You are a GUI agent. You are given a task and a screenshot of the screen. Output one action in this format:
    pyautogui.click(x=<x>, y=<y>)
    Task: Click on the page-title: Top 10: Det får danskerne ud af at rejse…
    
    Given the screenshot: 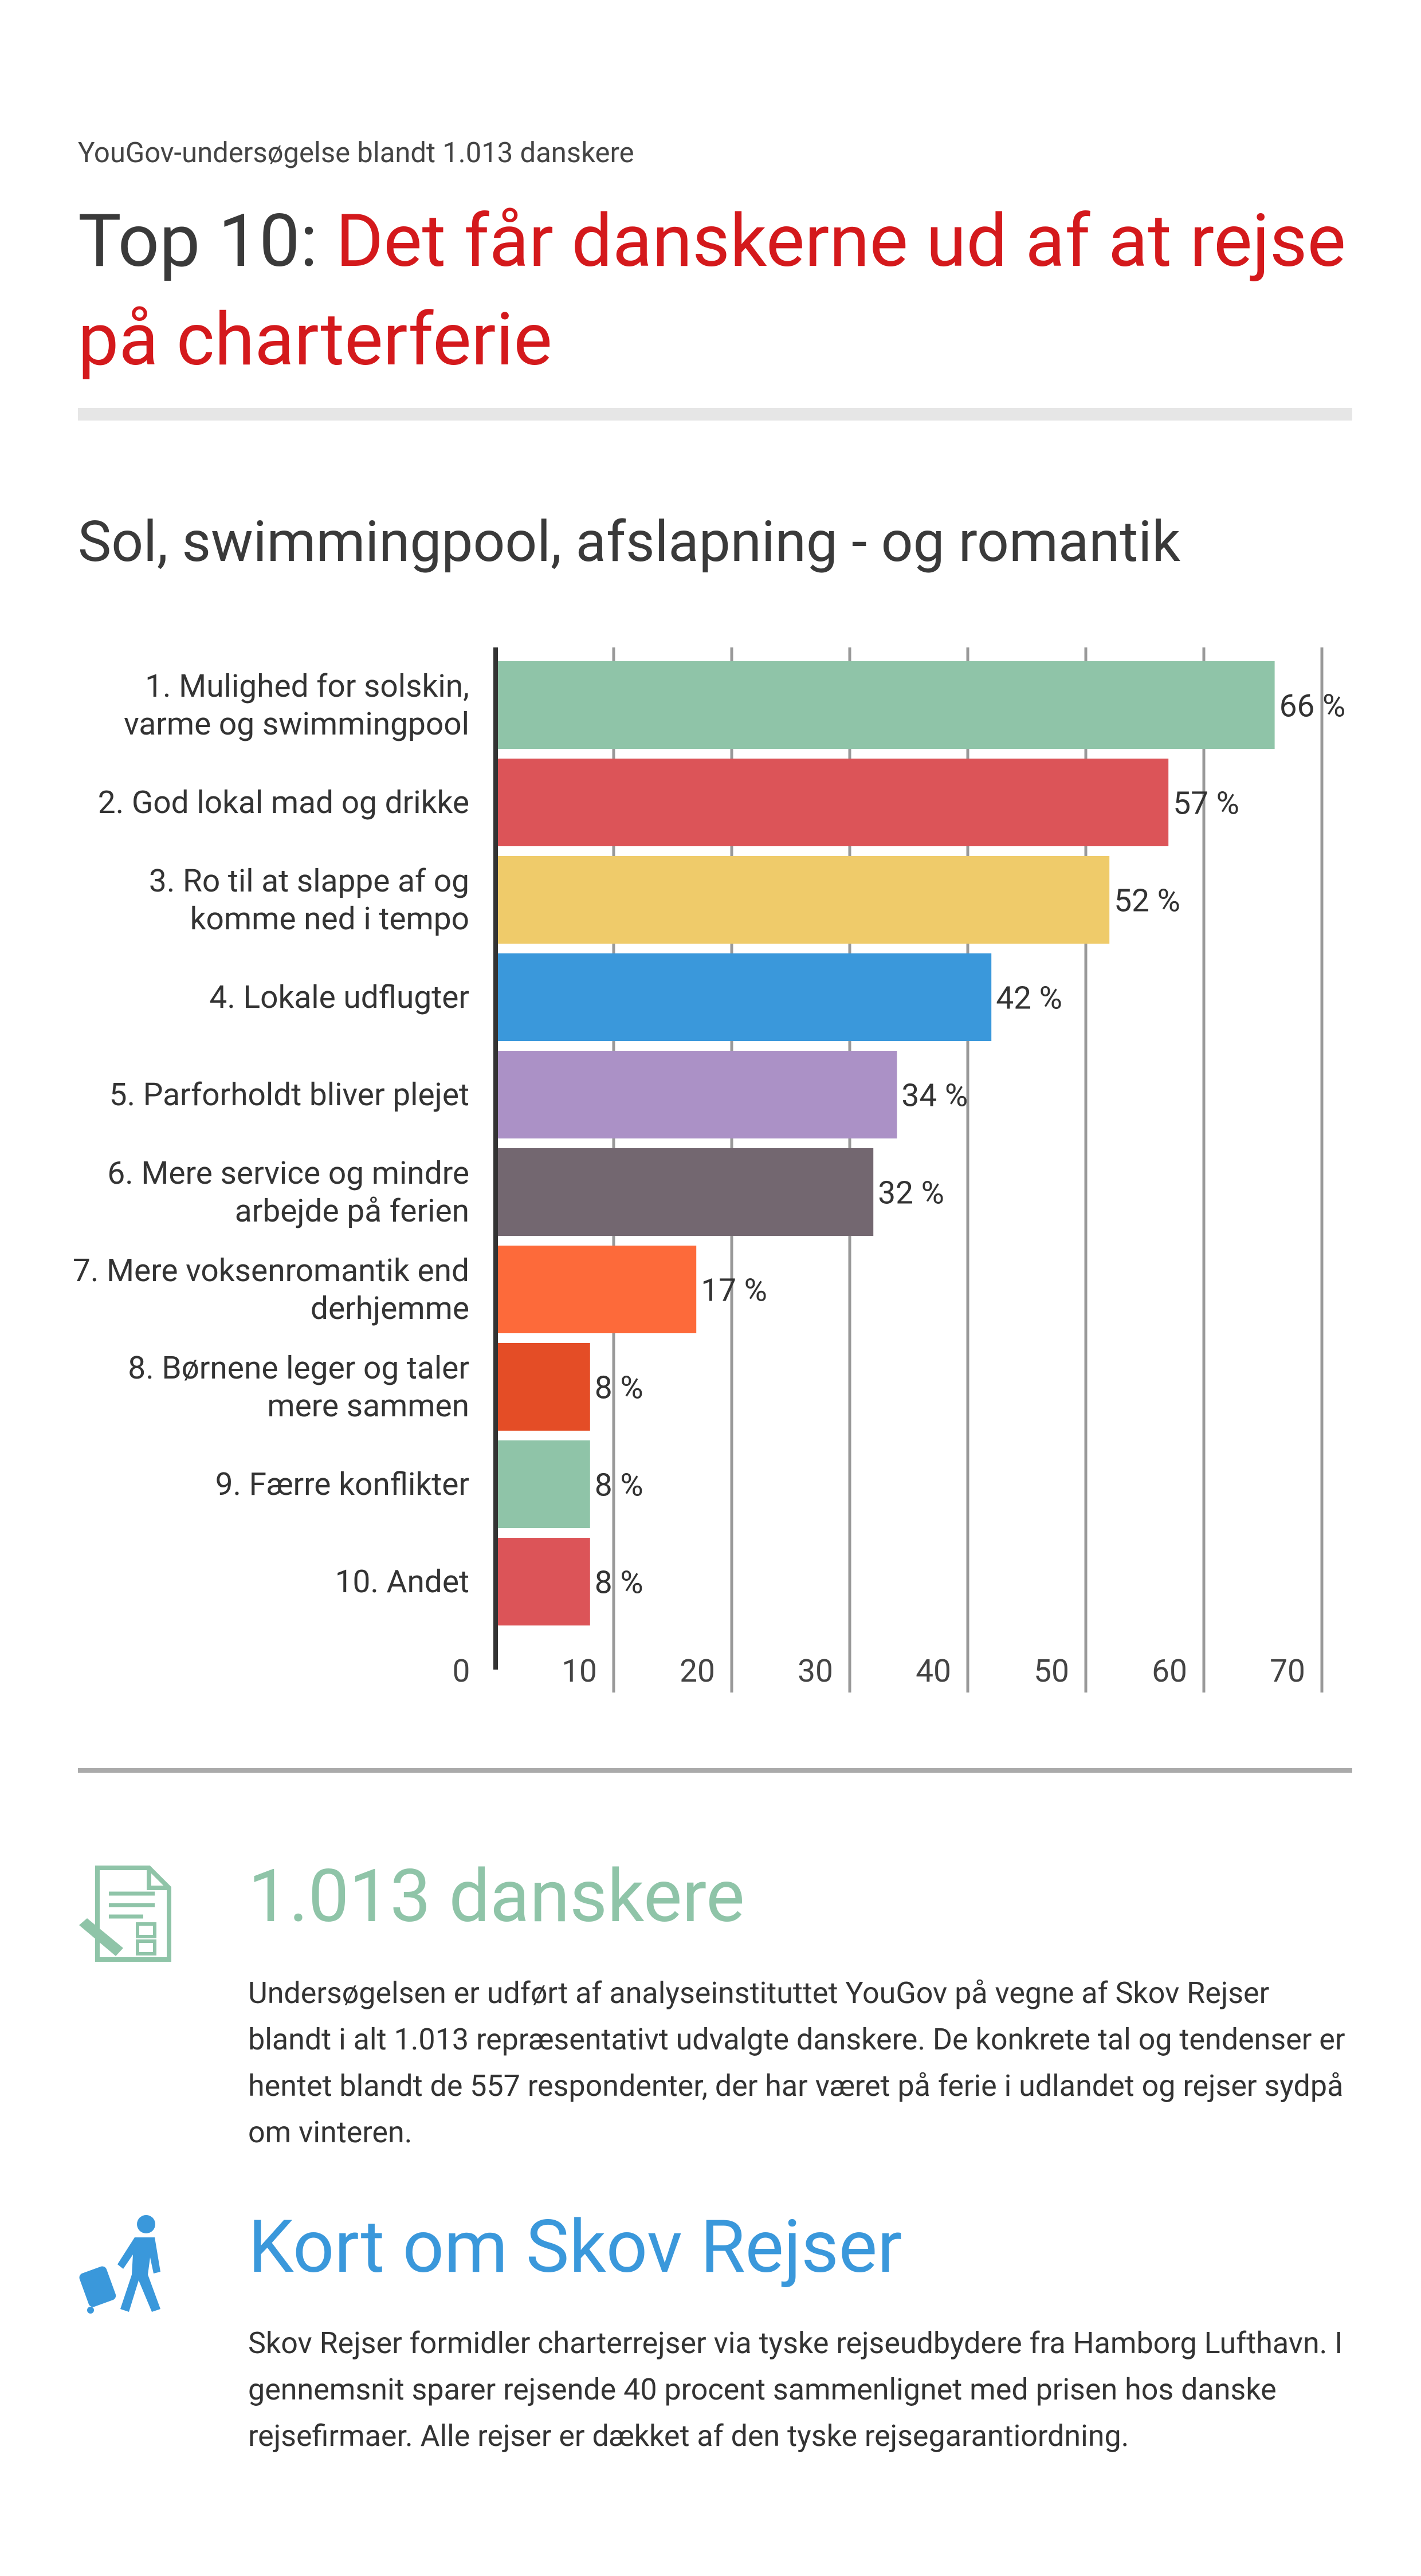 What is the action you would take?
    pyautogui.click(x=719, y=291)
    